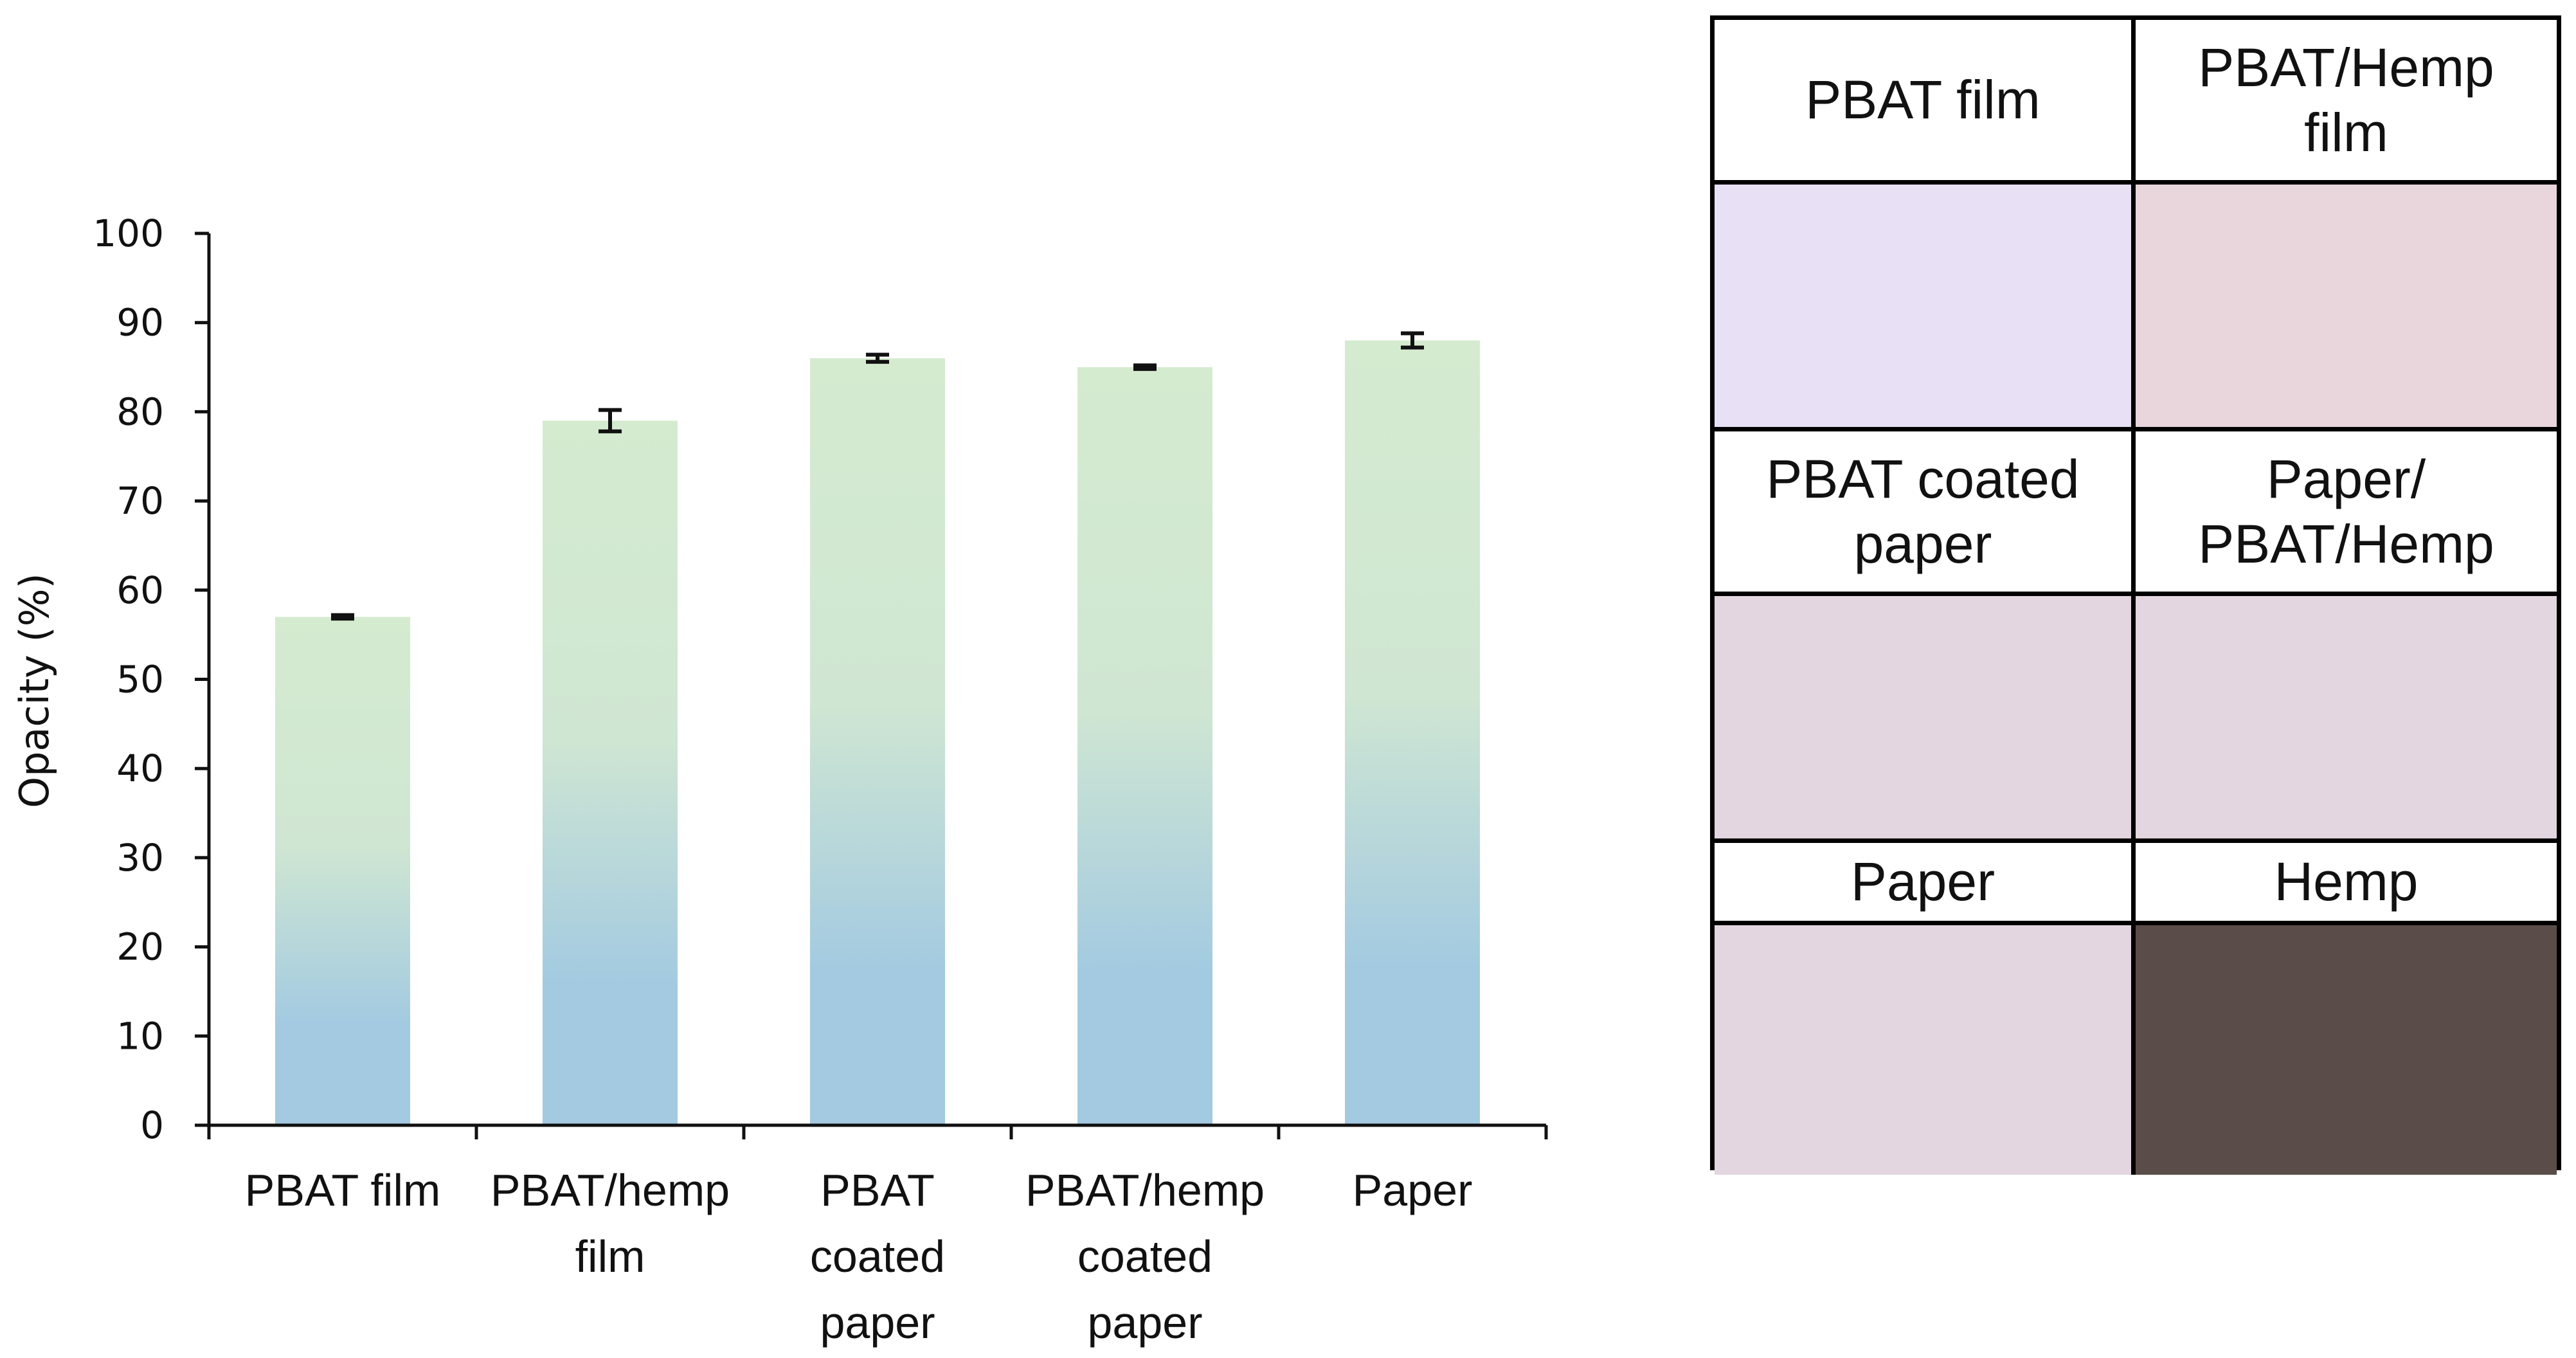 The image size is (2576, 1358). Describe the element at coordinates (2346, 511) in the screenshot. I see `table-label-text: Paper/ PBAT/Hemp` at that location.